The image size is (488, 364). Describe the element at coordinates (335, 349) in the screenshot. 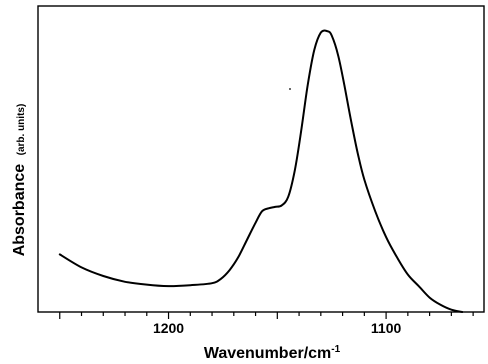

I see `x-axis-title-superscript: -1` at that location.